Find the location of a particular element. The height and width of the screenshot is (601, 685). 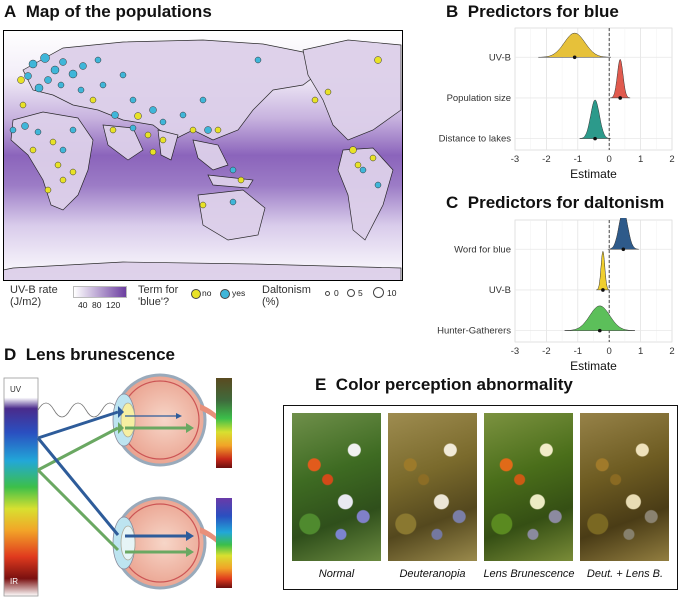

panel-a-letter: A is located at coordinates (10, 11).